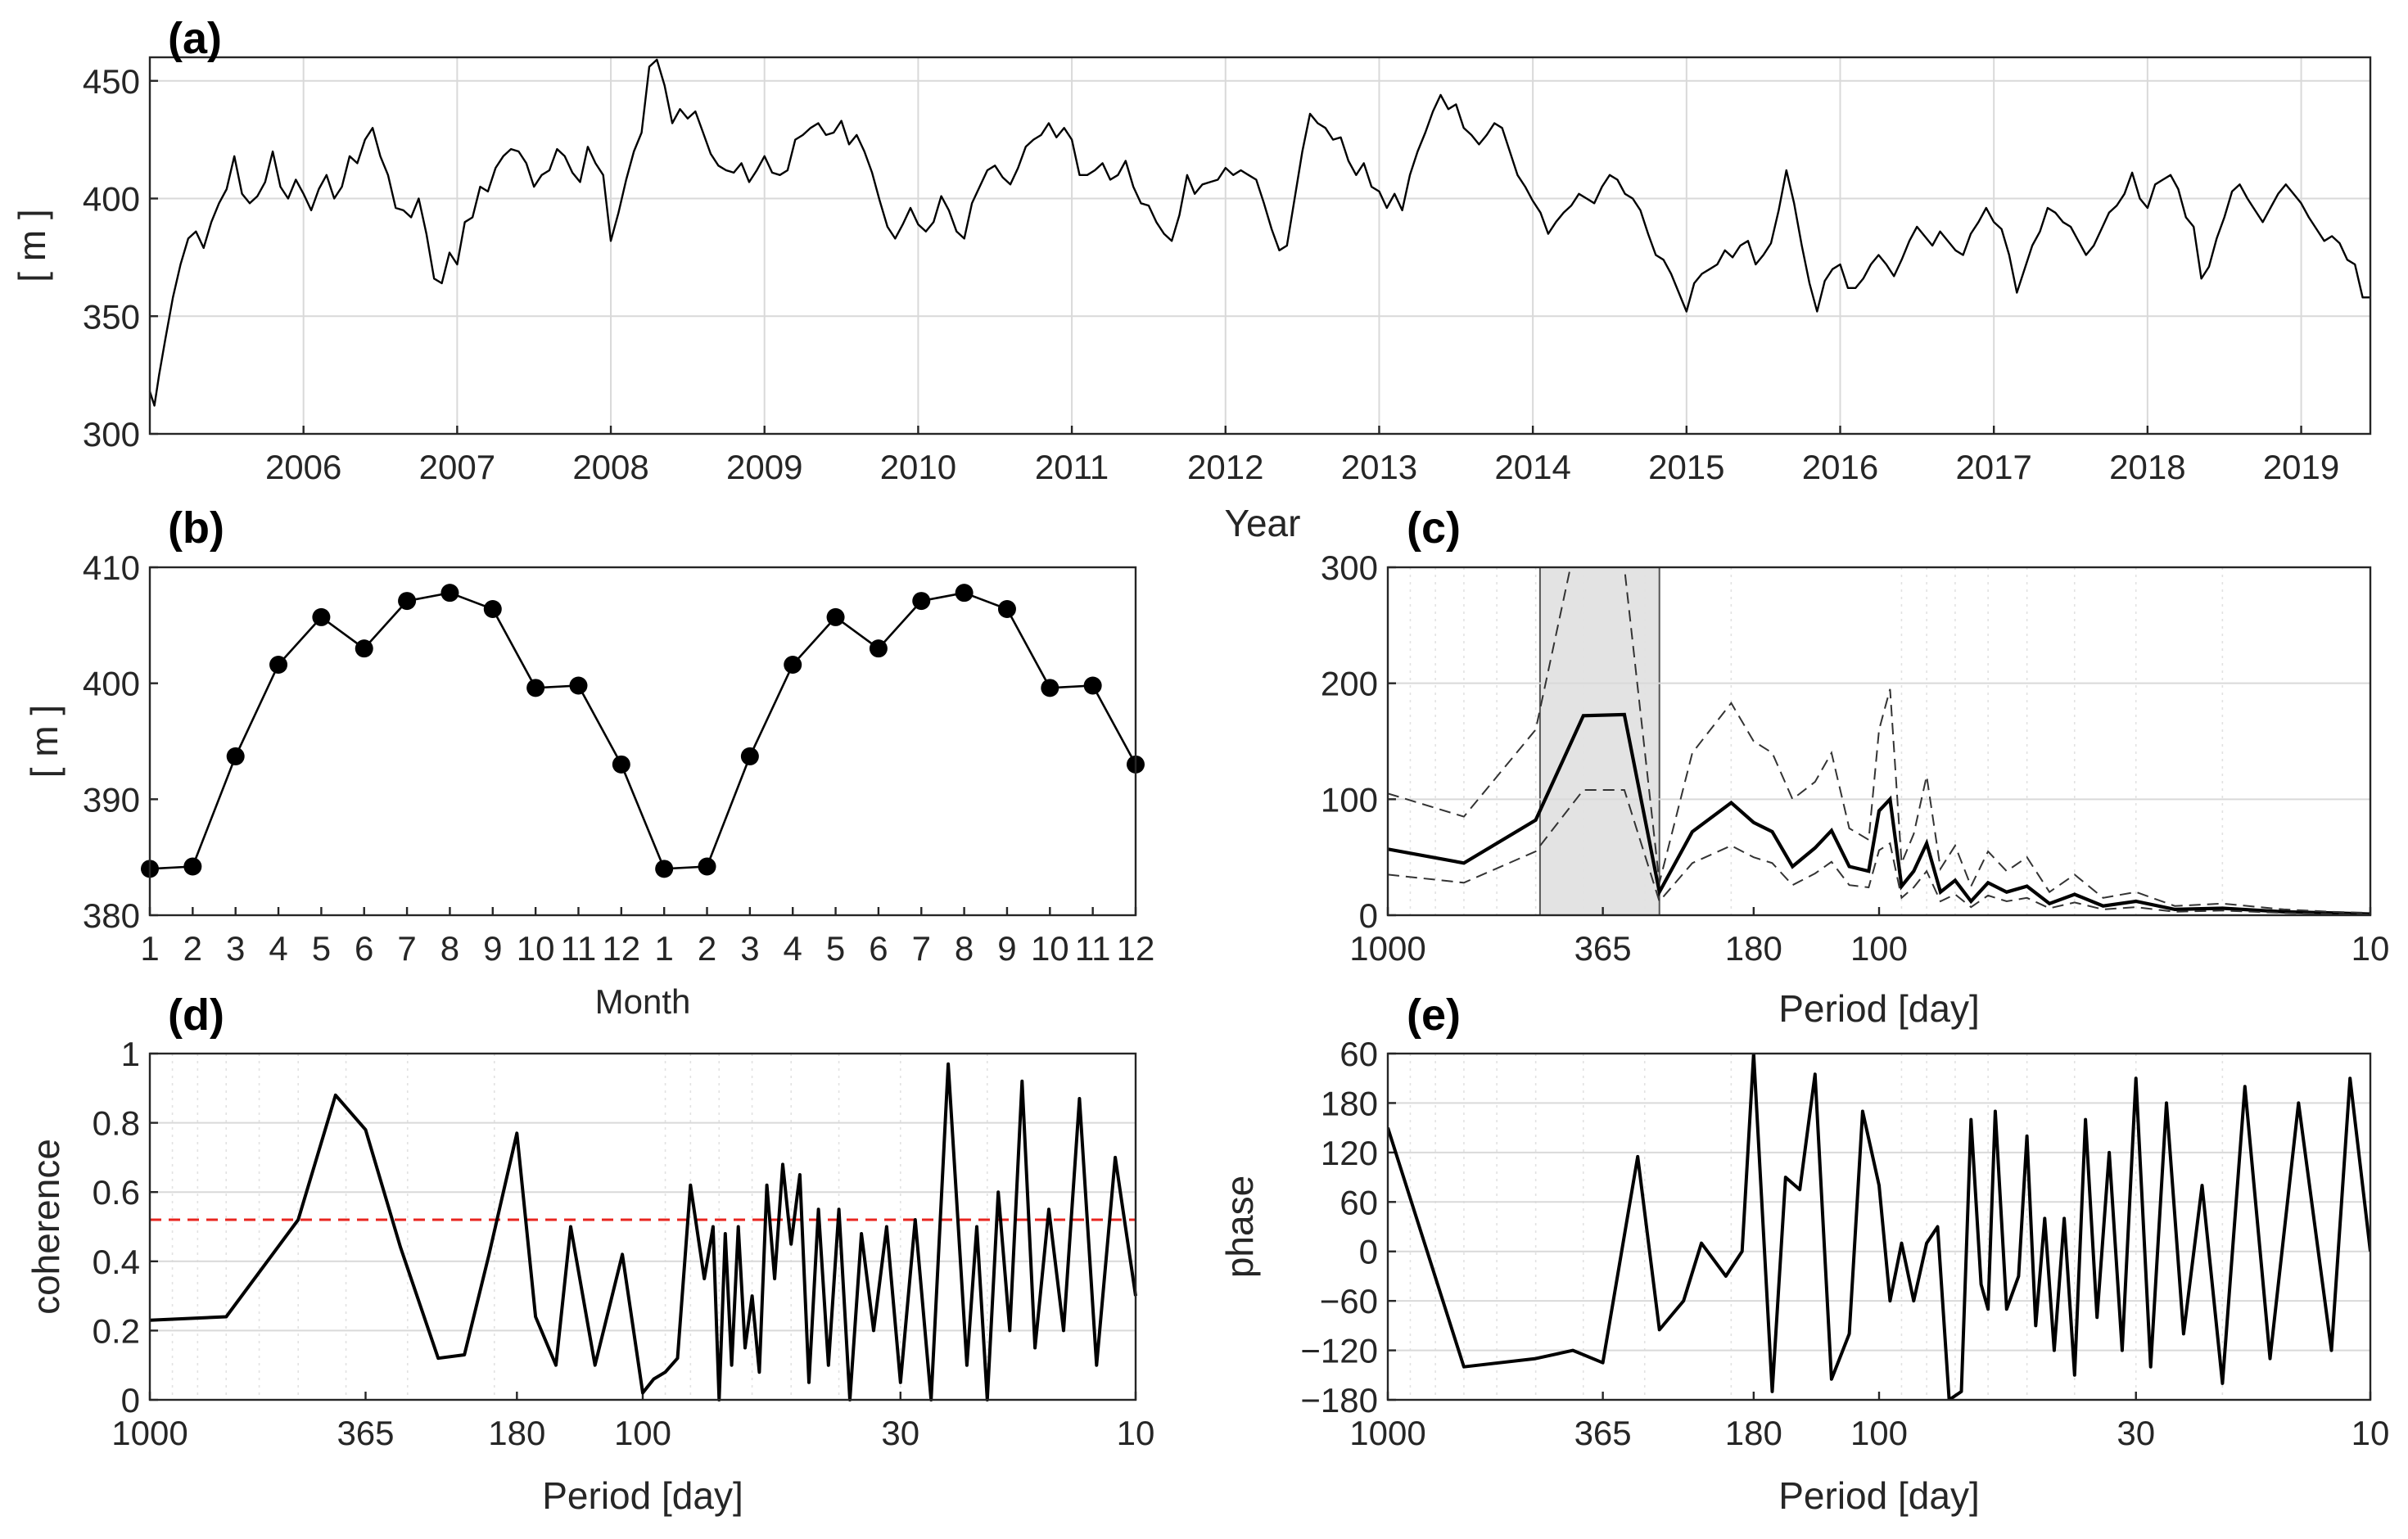 The image size is (2408, 1539). I want to click on ytick-label: 400, so click(111, 684).